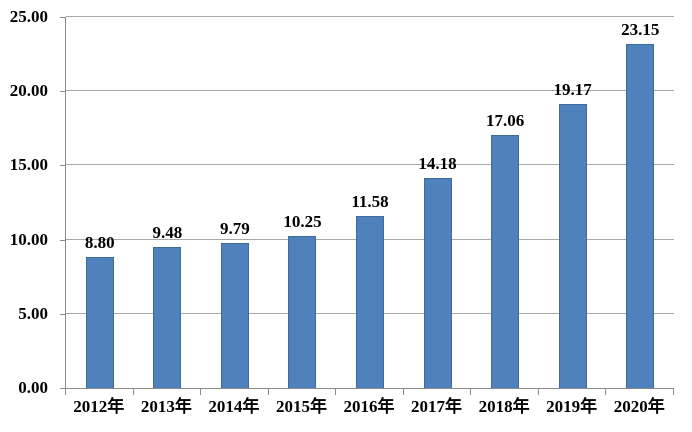 The image size is (692, 432). What do you see at coordinates (437, 163) in the screenshot?
I see `bar-value-label: 14.18` at bounding box center [437, 163].